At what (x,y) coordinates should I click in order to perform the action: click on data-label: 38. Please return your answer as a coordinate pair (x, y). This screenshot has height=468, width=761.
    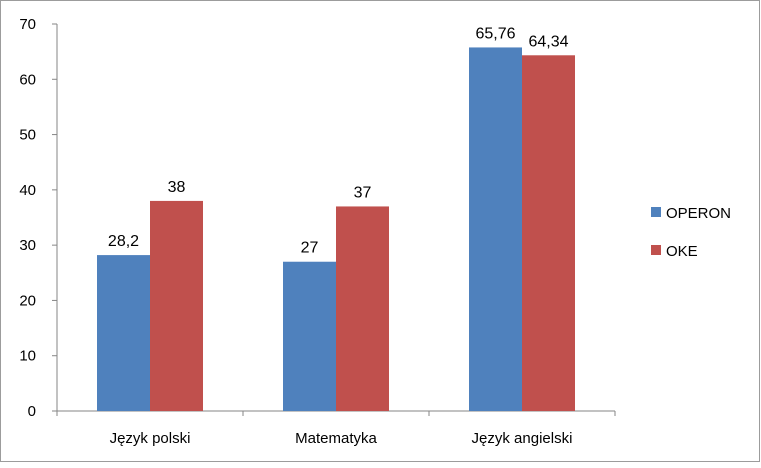
    Looking at the image, I should click on (177, 187).